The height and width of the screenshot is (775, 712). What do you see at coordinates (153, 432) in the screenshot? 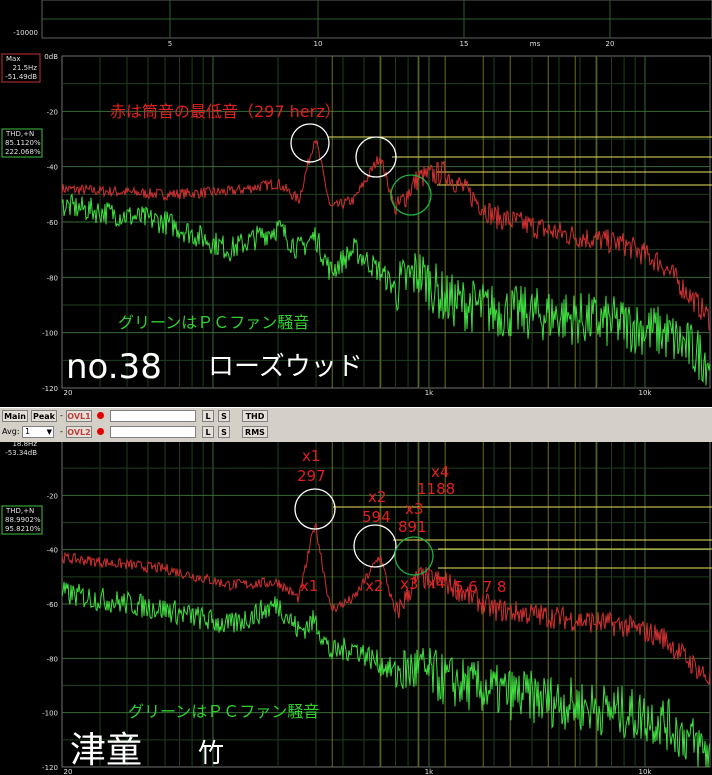
I see `ovl2-field` at bounding box center [153, 432].